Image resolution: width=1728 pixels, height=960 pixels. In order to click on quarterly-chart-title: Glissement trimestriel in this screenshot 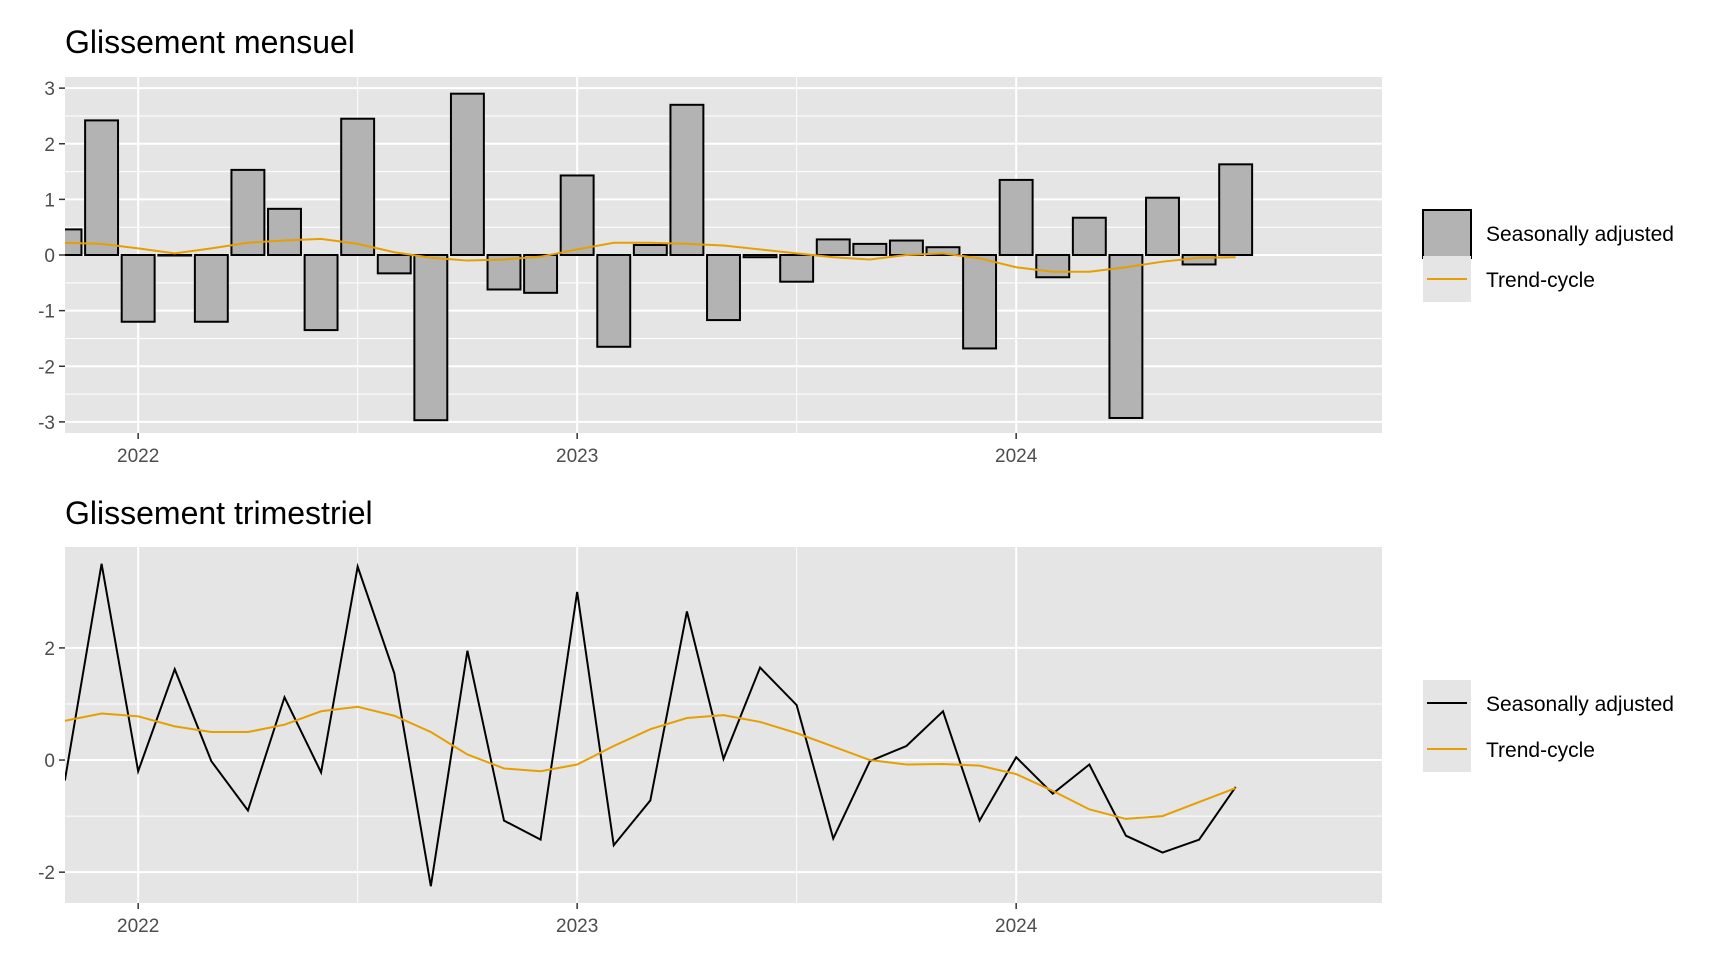, I will do `click(219, 513)`.